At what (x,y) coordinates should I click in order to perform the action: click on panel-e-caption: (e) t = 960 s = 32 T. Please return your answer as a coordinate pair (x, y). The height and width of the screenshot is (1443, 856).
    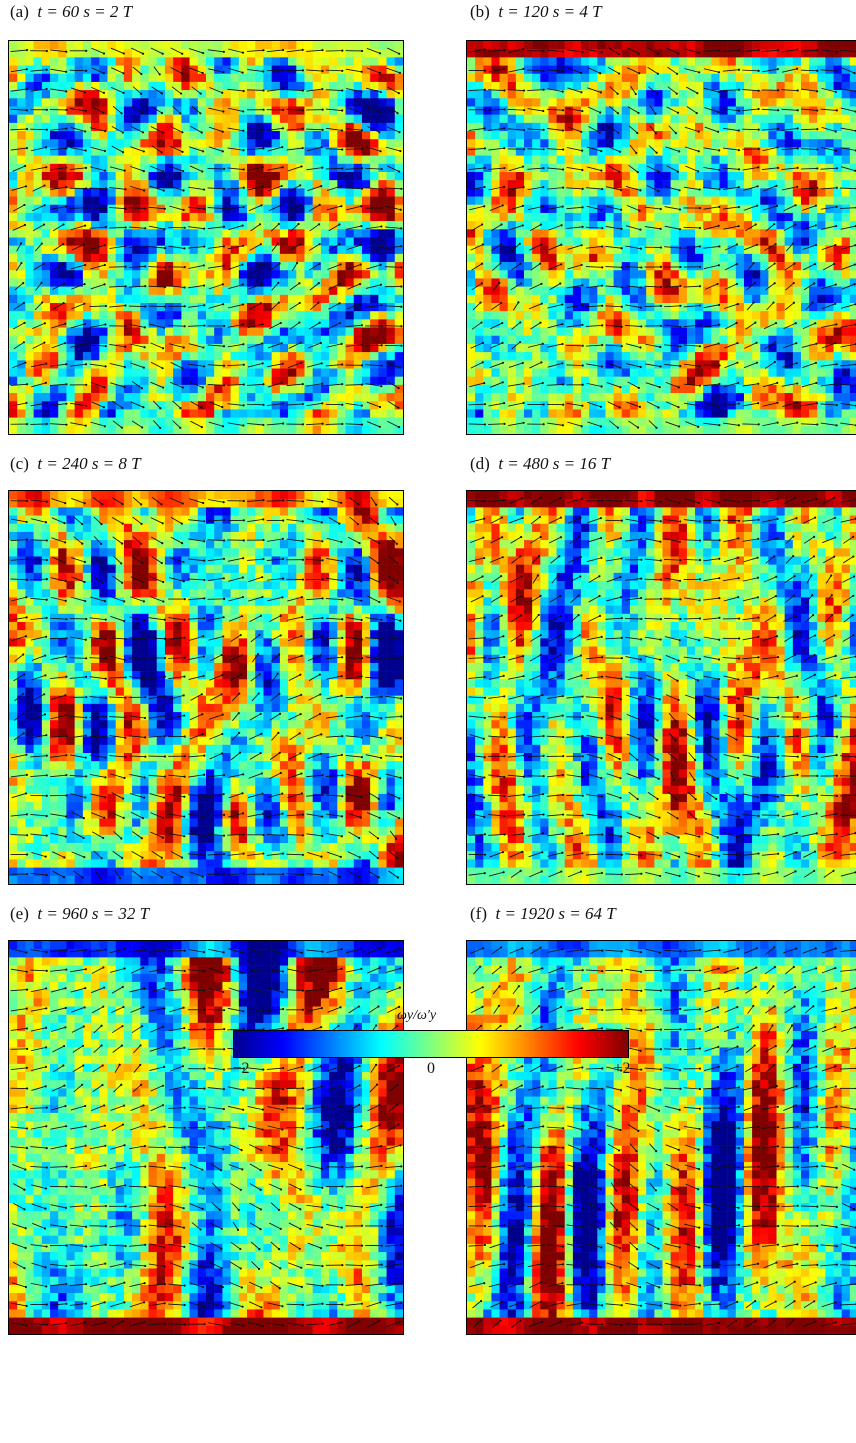
    Looking at the image, I should click on (80, 913).